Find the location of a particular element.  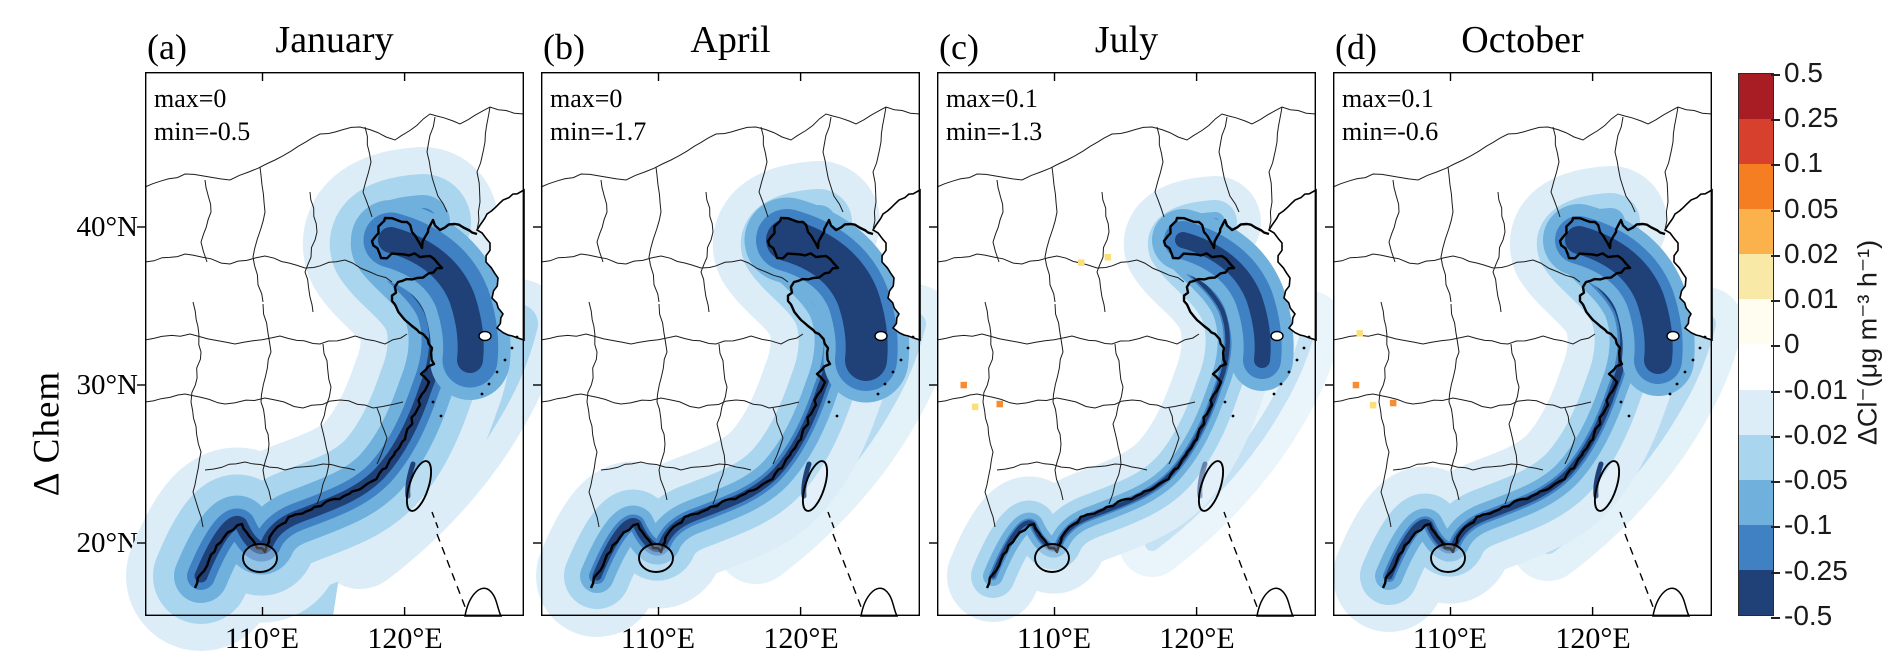

colorbar-tick-label: 0.1 is located at coordinates (1797, 162).